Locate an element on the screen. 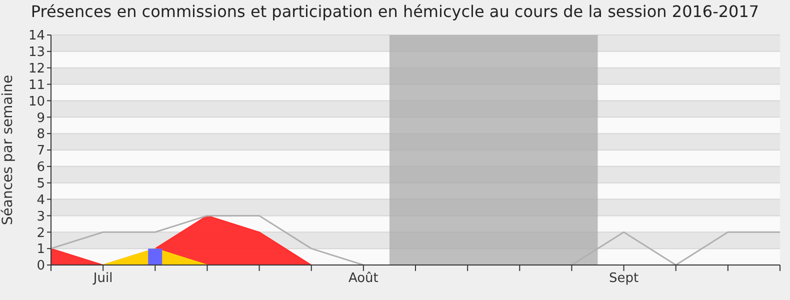  y-tick-label: 5 is located at coordinates (40, 184).